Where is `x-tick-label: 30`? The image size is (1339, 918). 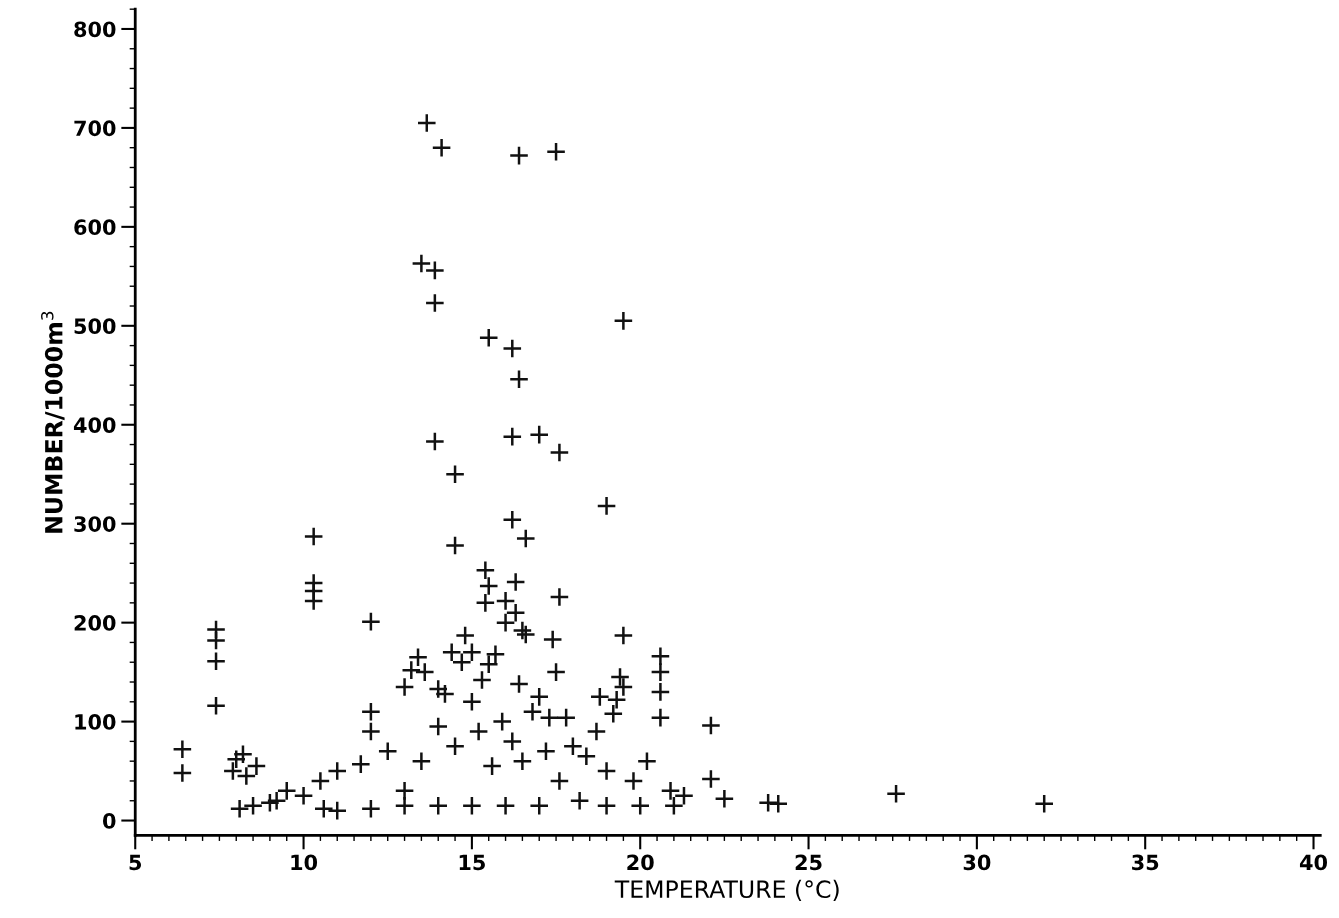 x-tick-label: 30 is located at coordinates (977, 862).